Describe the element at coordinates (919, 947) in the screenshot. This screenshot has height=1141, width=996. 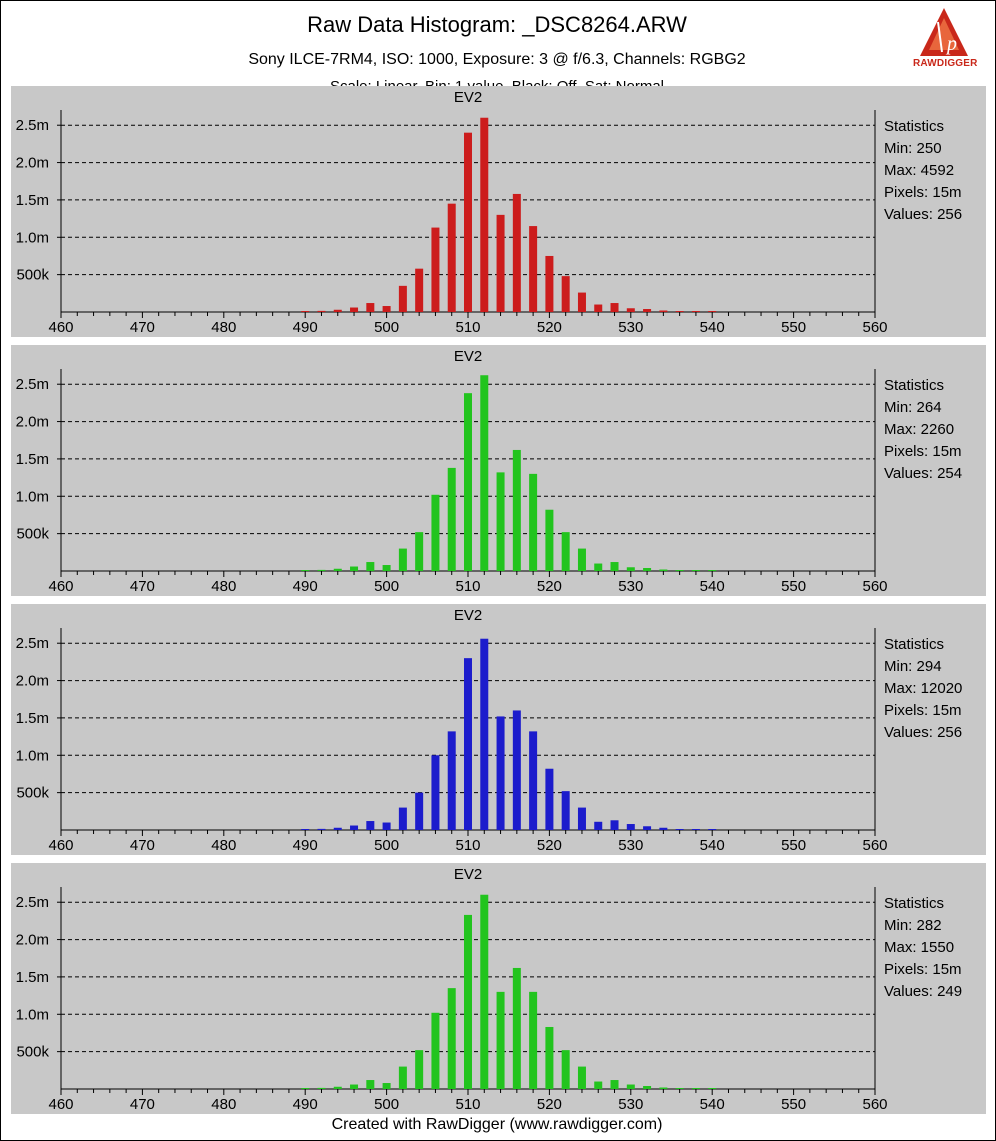
I see `stats-line: Max: 1550` at that location.